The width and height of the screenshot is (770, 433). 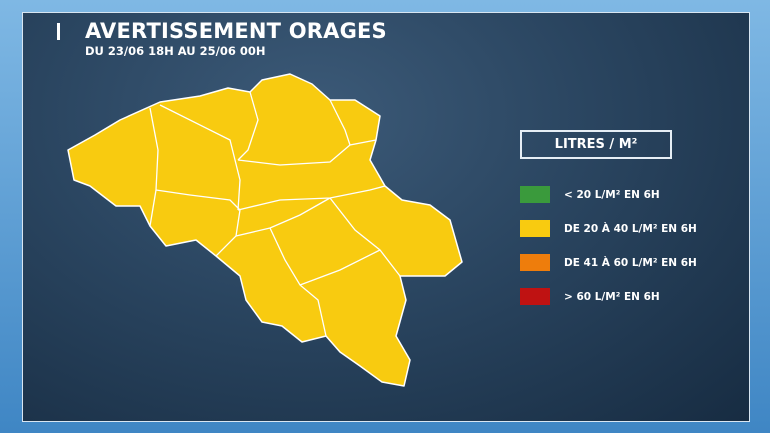 What do you see at coordinates (630, 228) in the screenshot?
I see `legend-label: DE 20 À 40 L/M² EN 6H` at bounding box center [630, 228].